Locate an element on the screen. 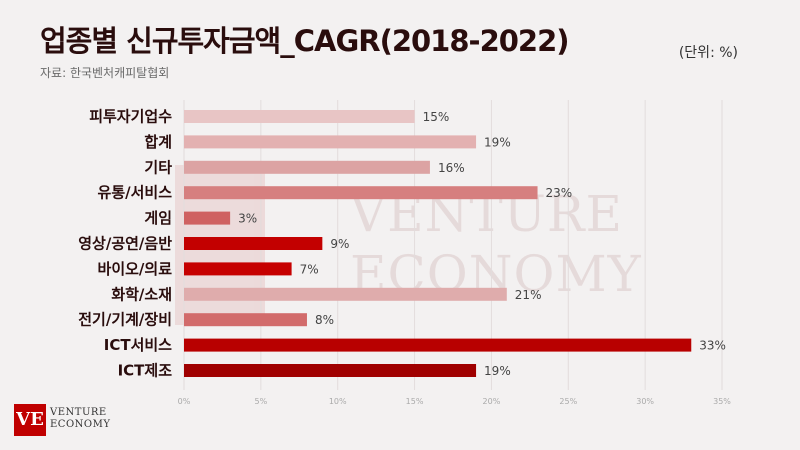 The image size is (800, 450). category-label: 화학/소재 is located at coordinates (141, 294).